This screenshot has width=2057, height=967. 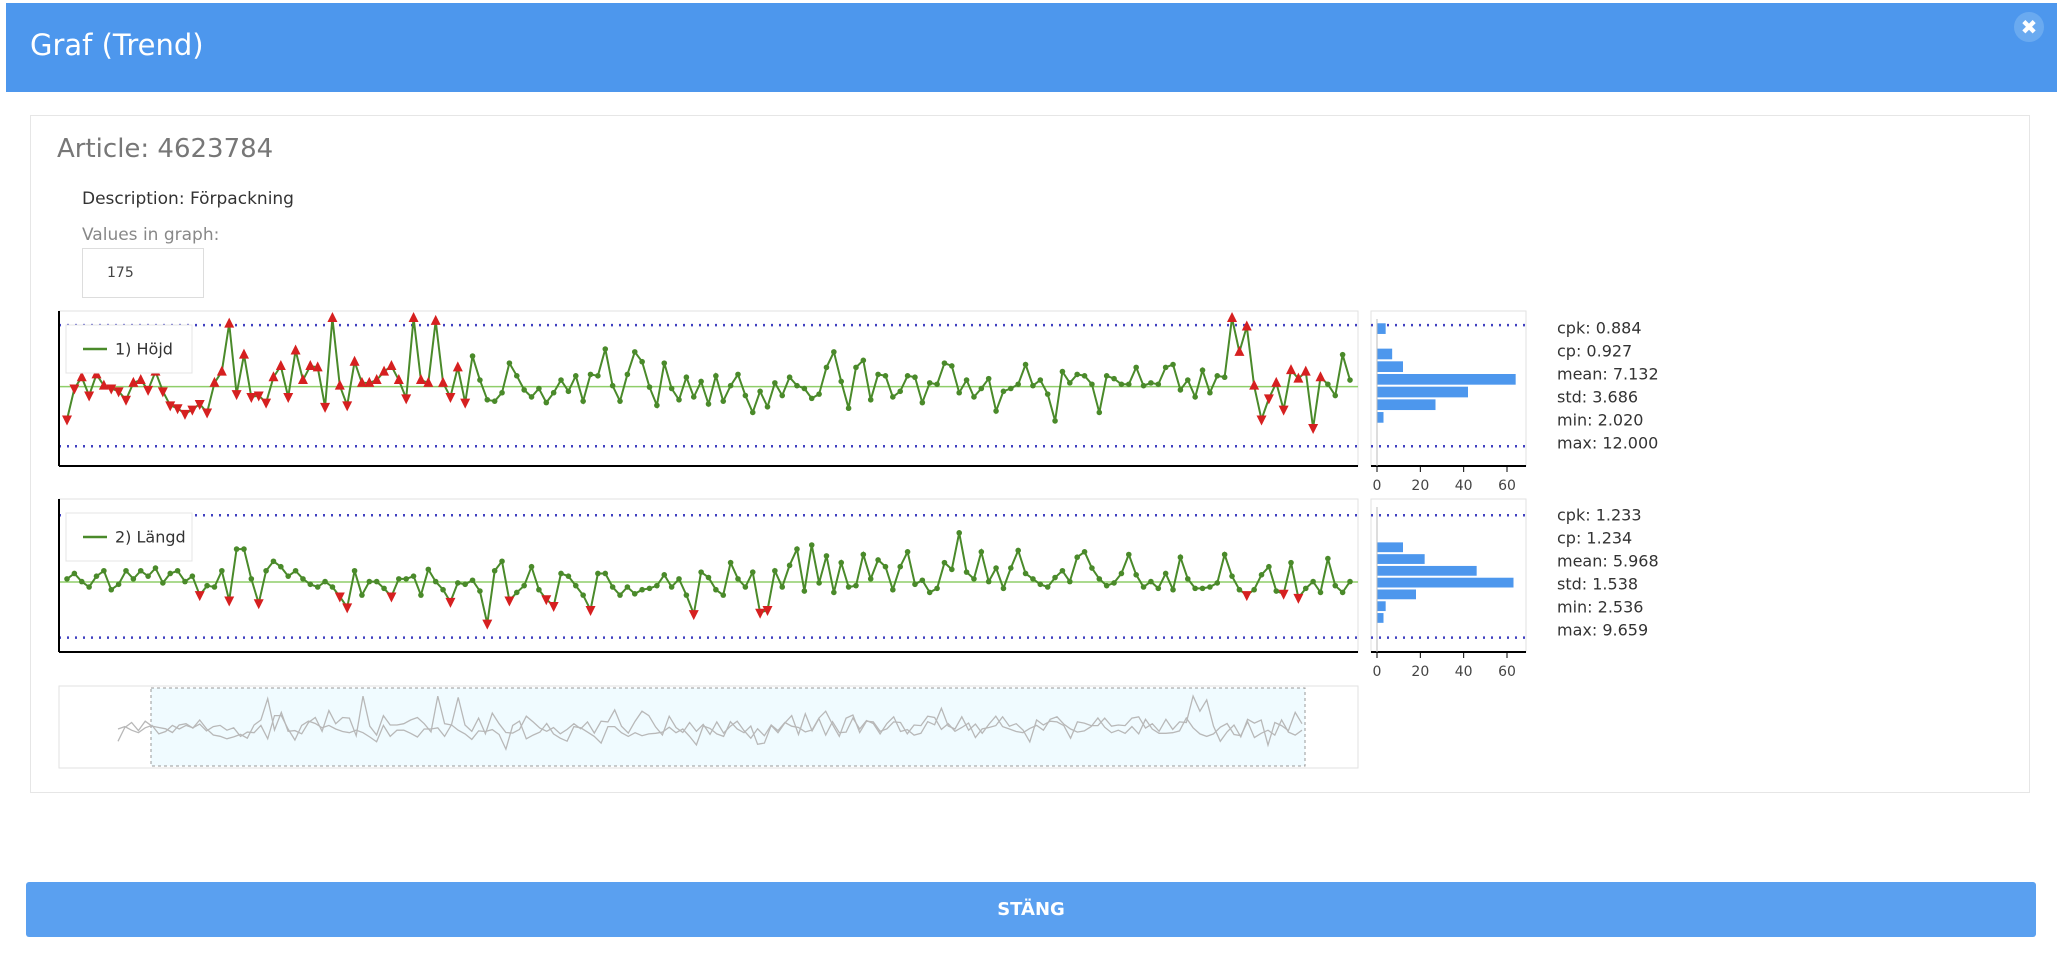 I want to click on close-action-button: STÄNG, so click(x=1031, y=909).